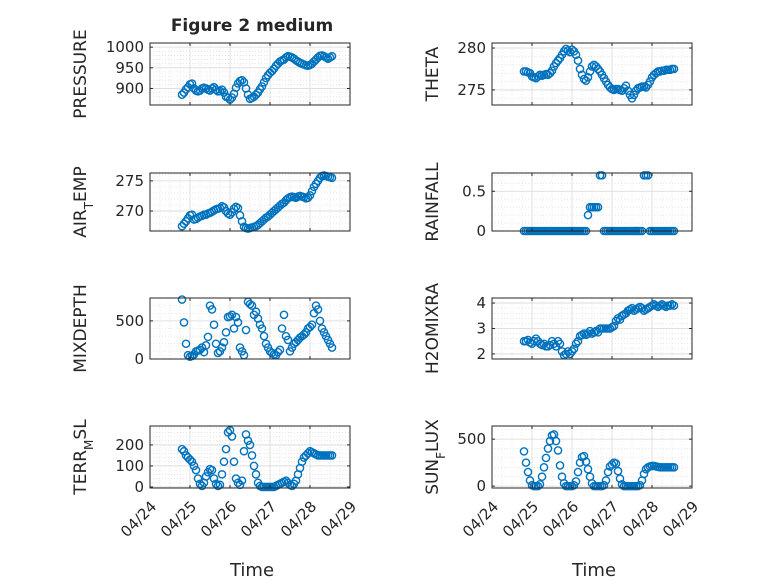  I want to click on y-axis-label-main: RAINFALL, so click(433, 202).